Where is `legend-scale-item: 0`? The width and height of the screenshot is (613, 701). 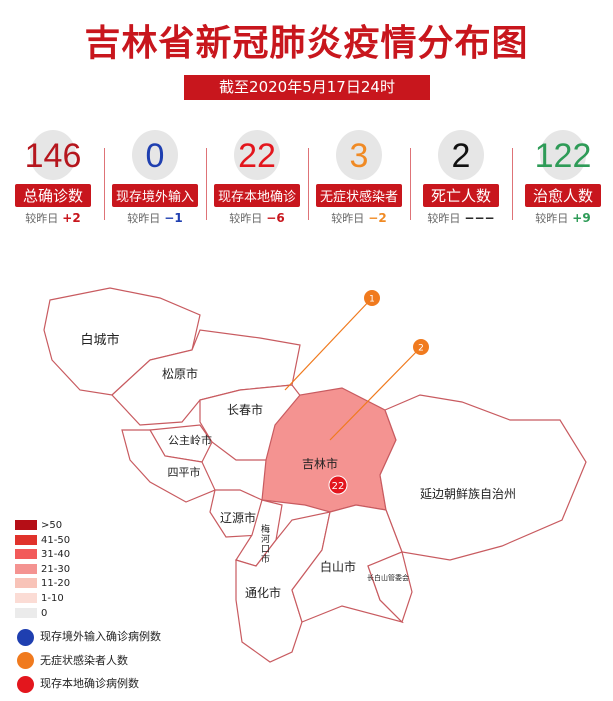
legend-scale-item: 0 is located at coordinates (31, 613).